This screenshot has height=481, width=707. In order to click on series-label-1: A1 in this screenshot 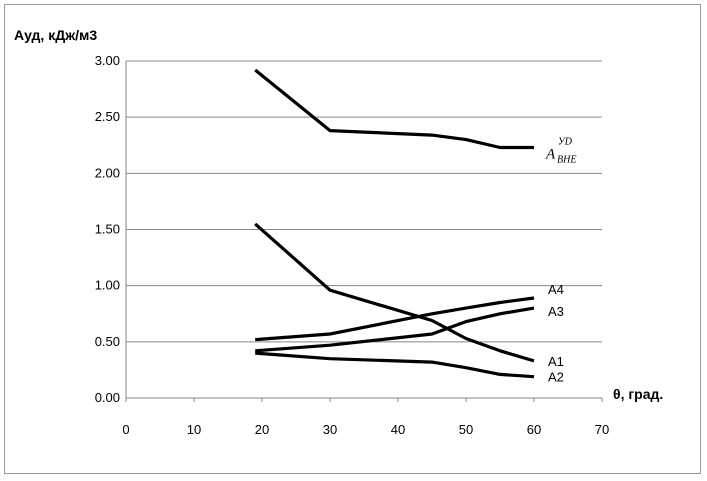, I will do `click(556, 361)`.